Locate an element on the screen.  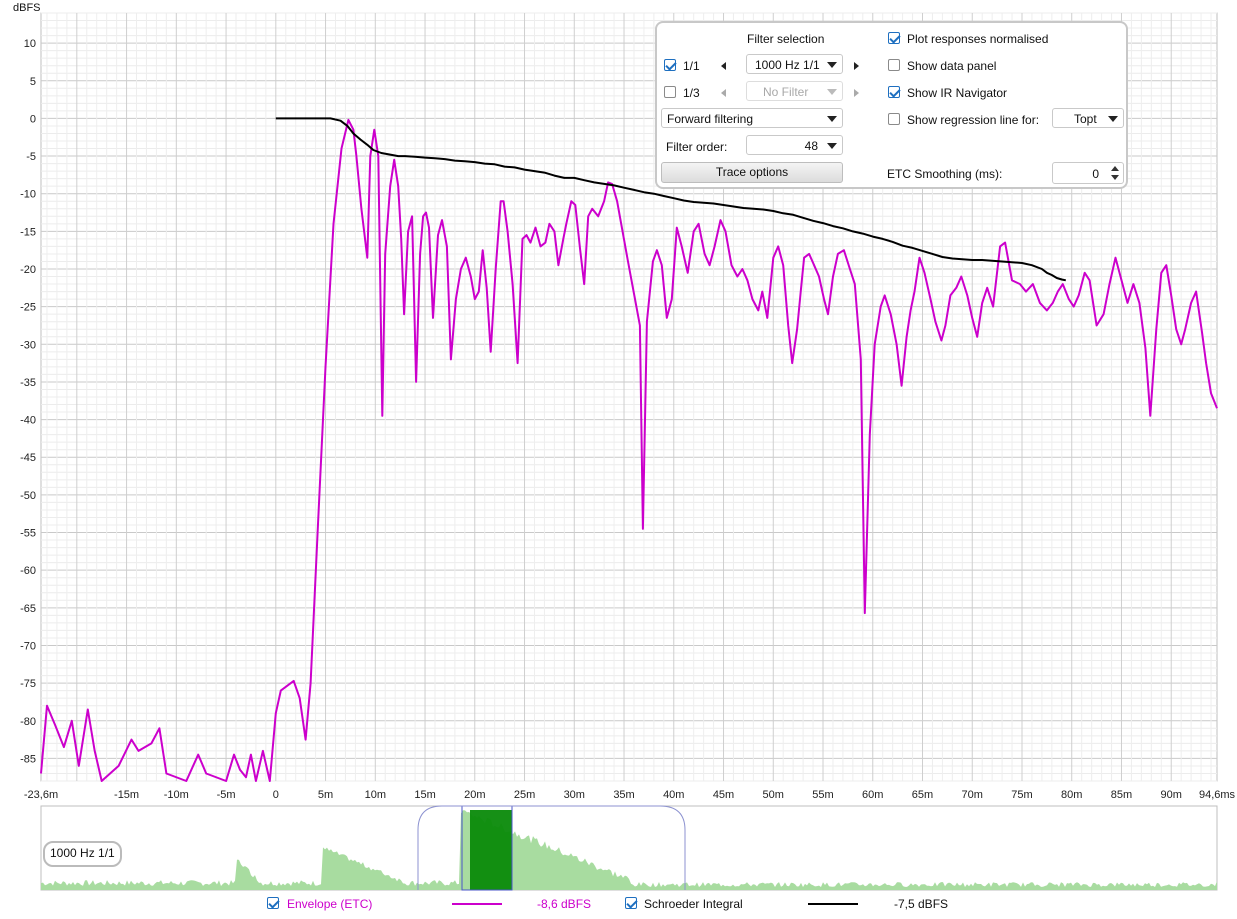
y-tick-label: -65 is located at coordinates (28, 609).